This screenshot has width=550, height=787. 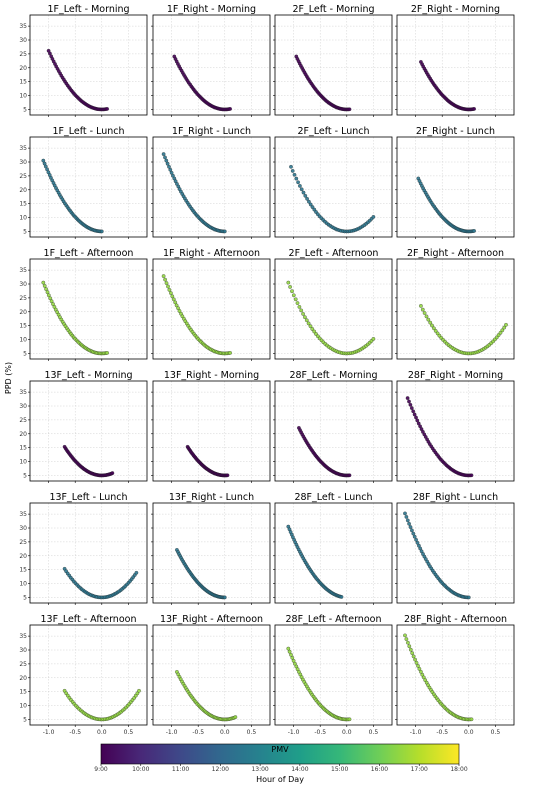 What do you see at coordinates (455, 253) in the screenshot?
I see `panel-title: 2F_Right - Afternoon` at bounding box center [455, 253].